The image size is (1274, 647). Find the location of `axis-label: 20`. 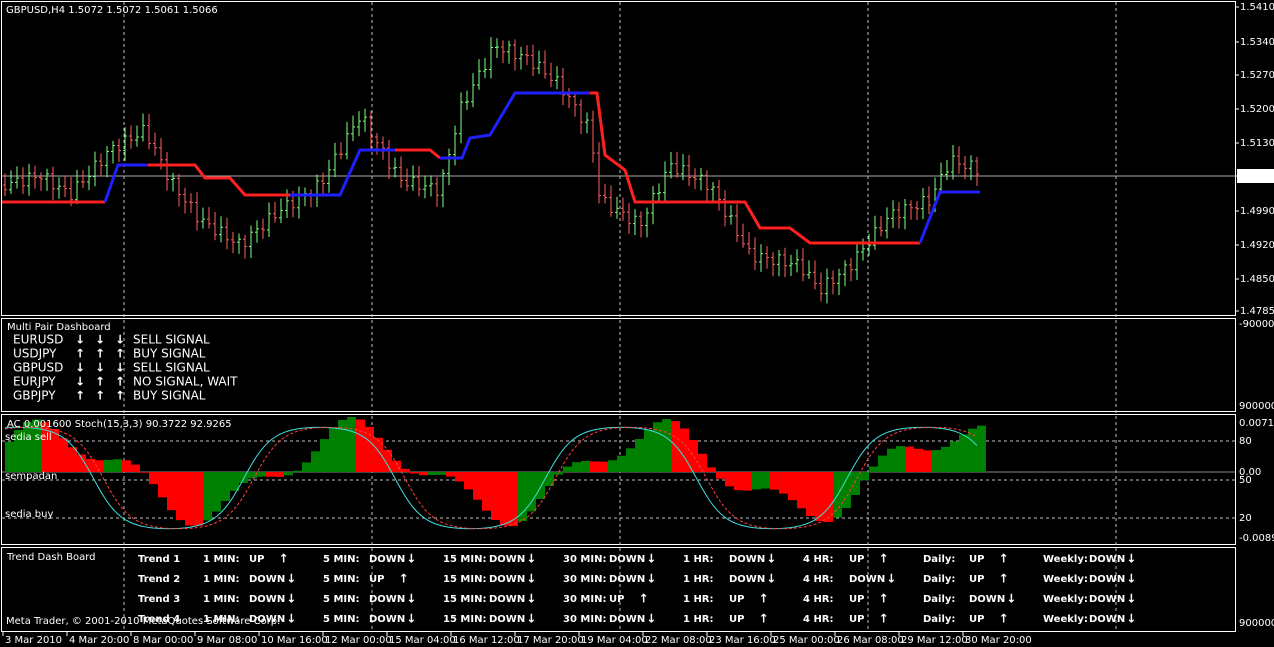

axis-label: 20 is located at coordinates (1245, 518).